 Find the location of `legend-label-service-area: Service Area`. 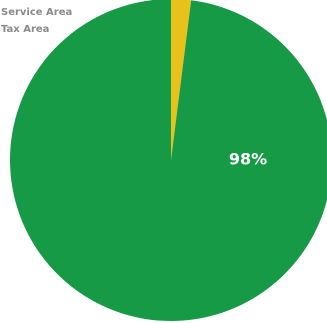

legend-label-service-area: Service Area is located at coordinates (37, 12).